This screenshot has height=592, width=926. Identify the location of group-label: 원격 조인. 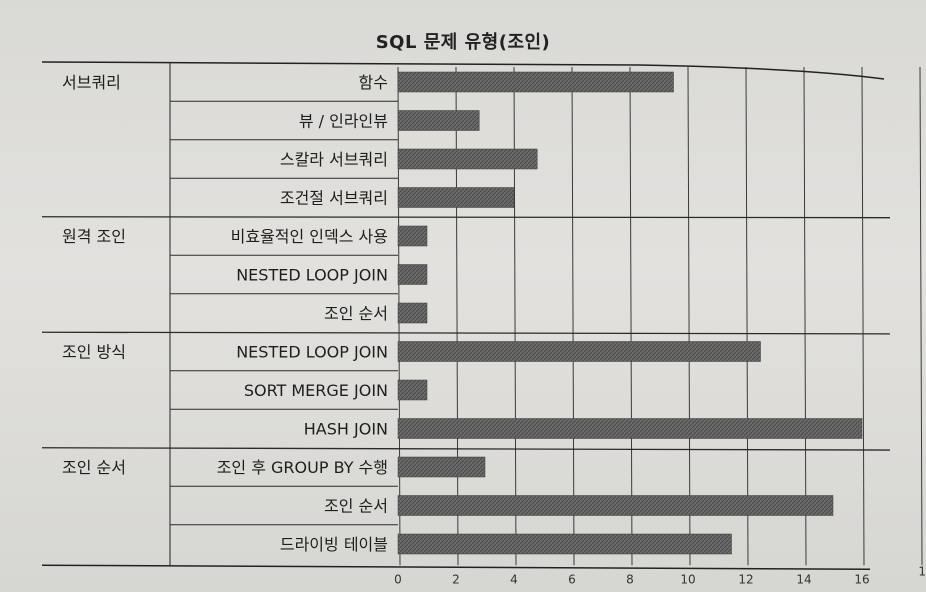
(94, 236).